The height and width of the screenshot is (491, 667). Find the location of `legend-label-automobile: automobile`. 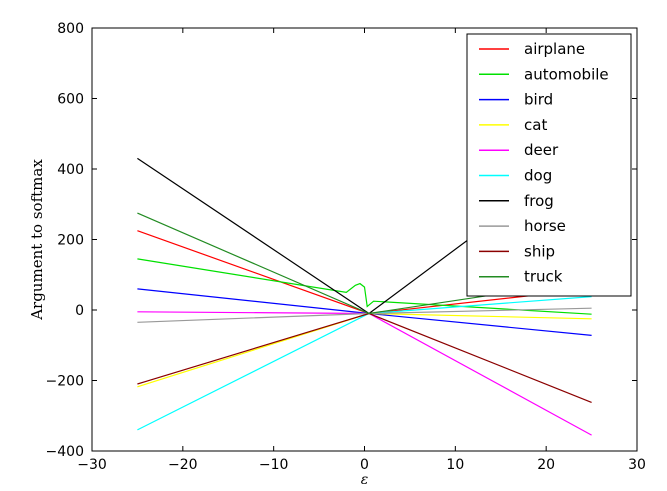

legend-label-automobile: automobile is located at coordinates (566, 74).